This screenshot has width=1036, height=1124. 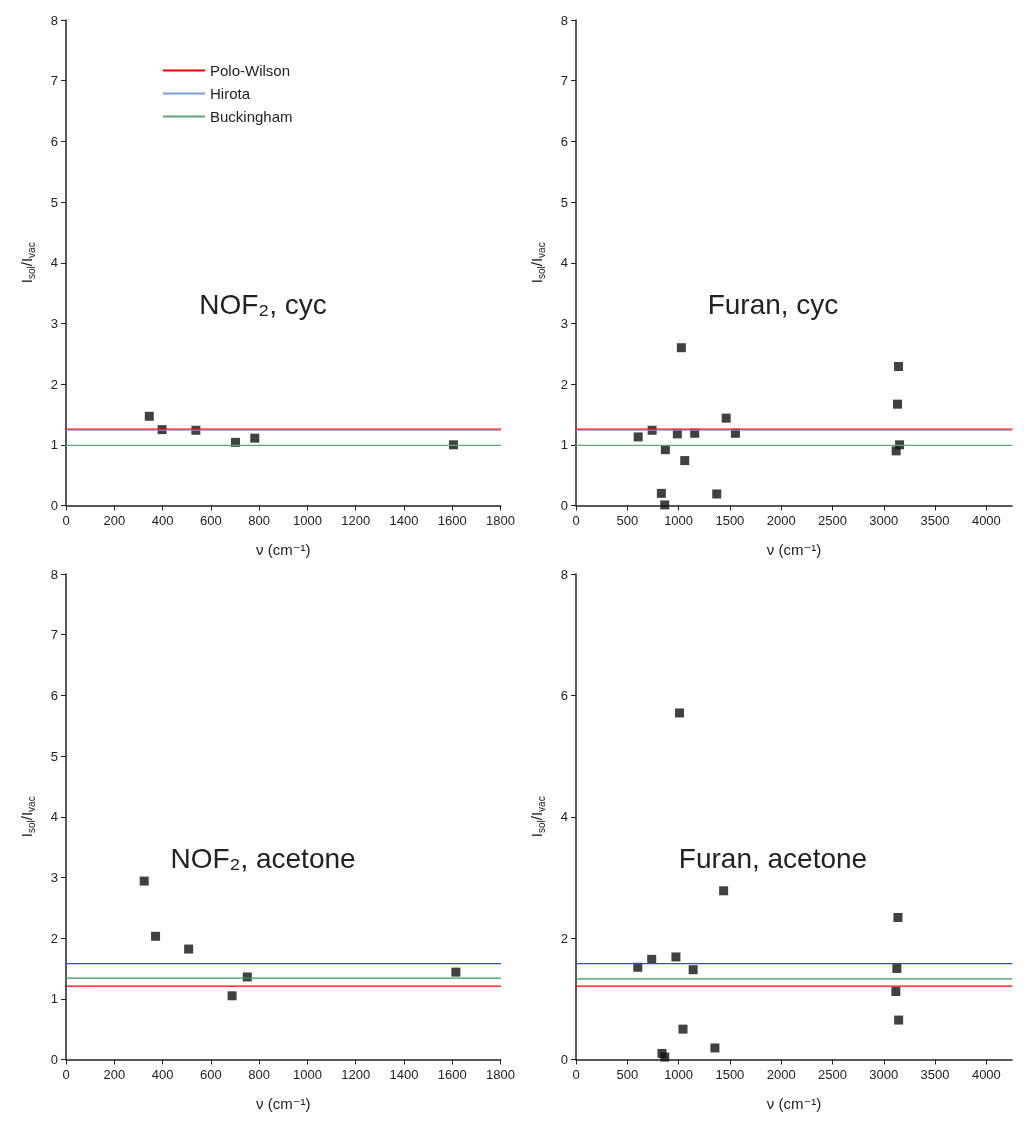 What do you see at coordinates (730, 520) in the screenshot?
I see `x-tick-label: 1500` at bounding box center [730, 520].